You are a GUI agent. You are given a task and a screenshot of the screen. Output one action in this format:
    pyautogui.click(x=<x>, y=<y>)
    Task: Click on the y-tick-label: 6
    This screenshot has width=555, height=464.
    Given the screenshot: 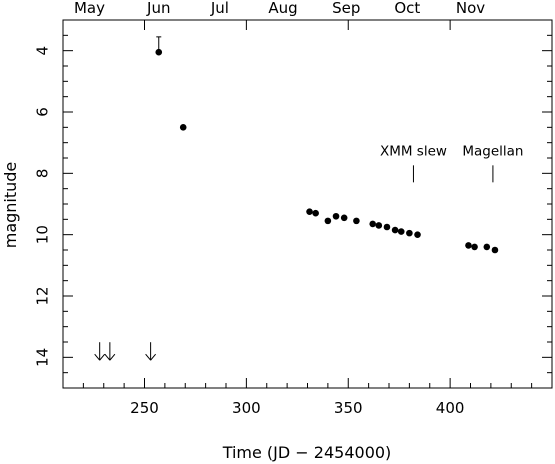 What is the action you would take?
    pyautogui.click(x=43, y=112)
    